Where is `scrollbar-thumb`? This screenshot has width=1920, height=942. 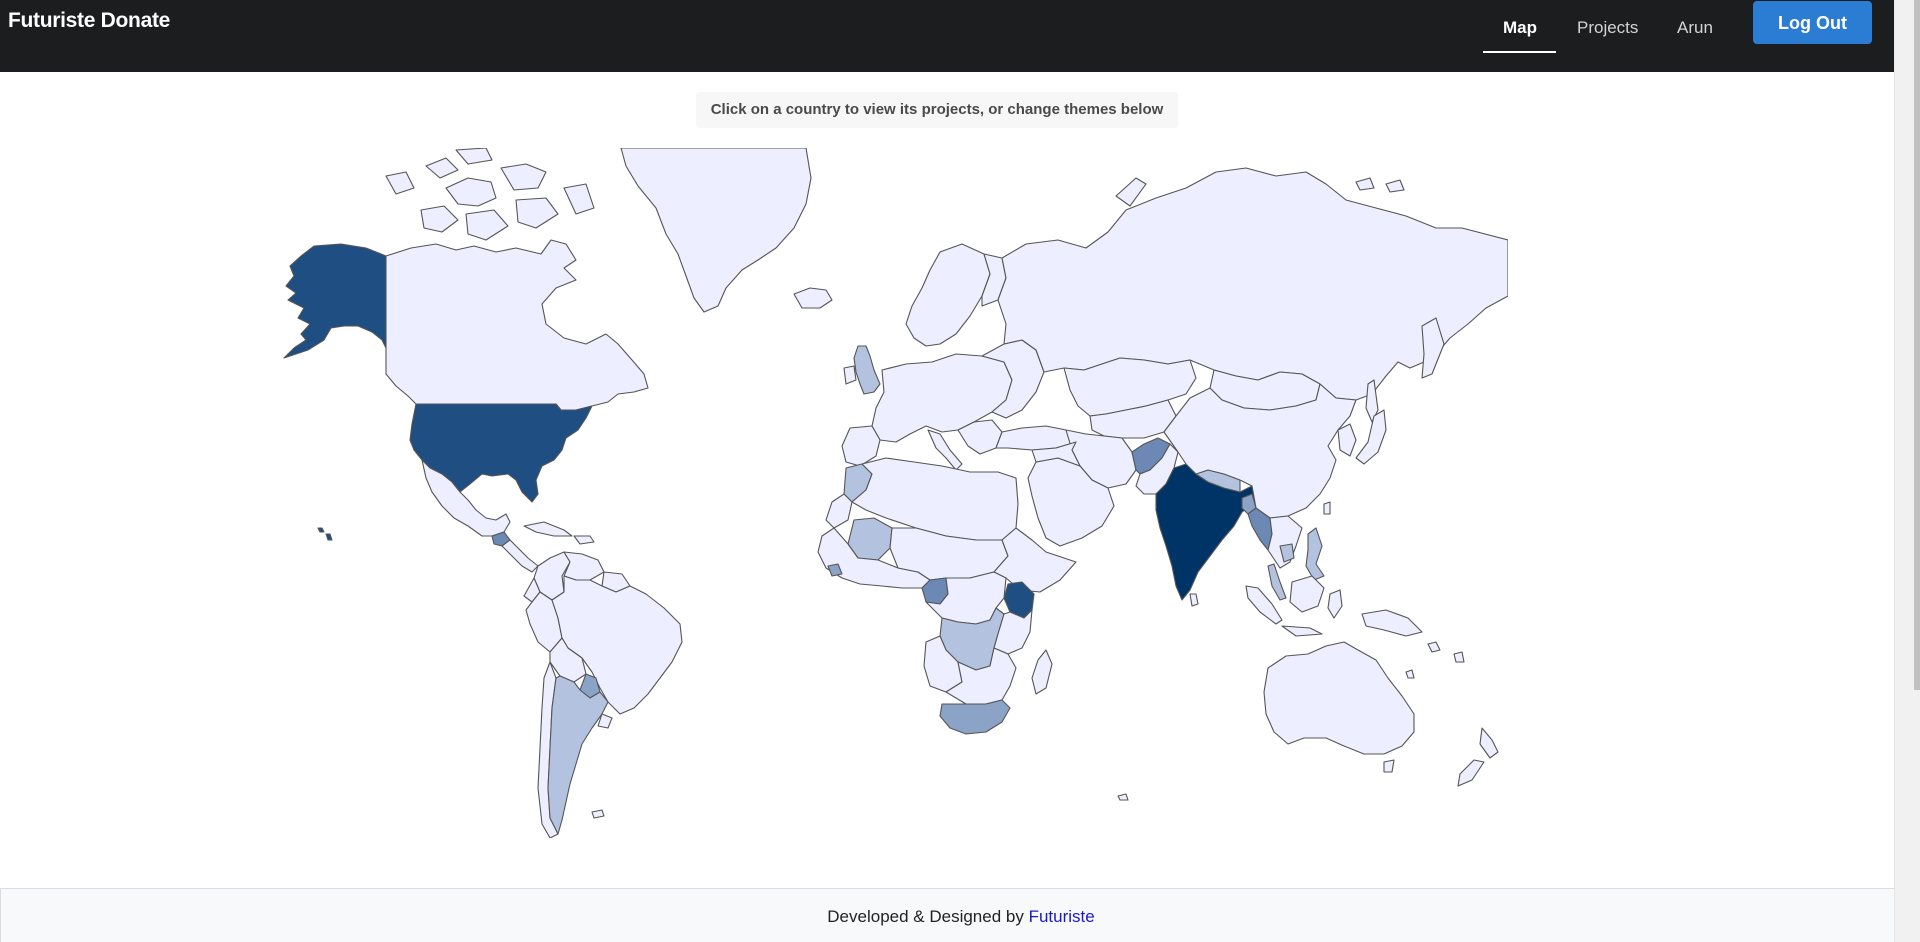 scrollbar-thumb is located at coordinates (1917, 345).